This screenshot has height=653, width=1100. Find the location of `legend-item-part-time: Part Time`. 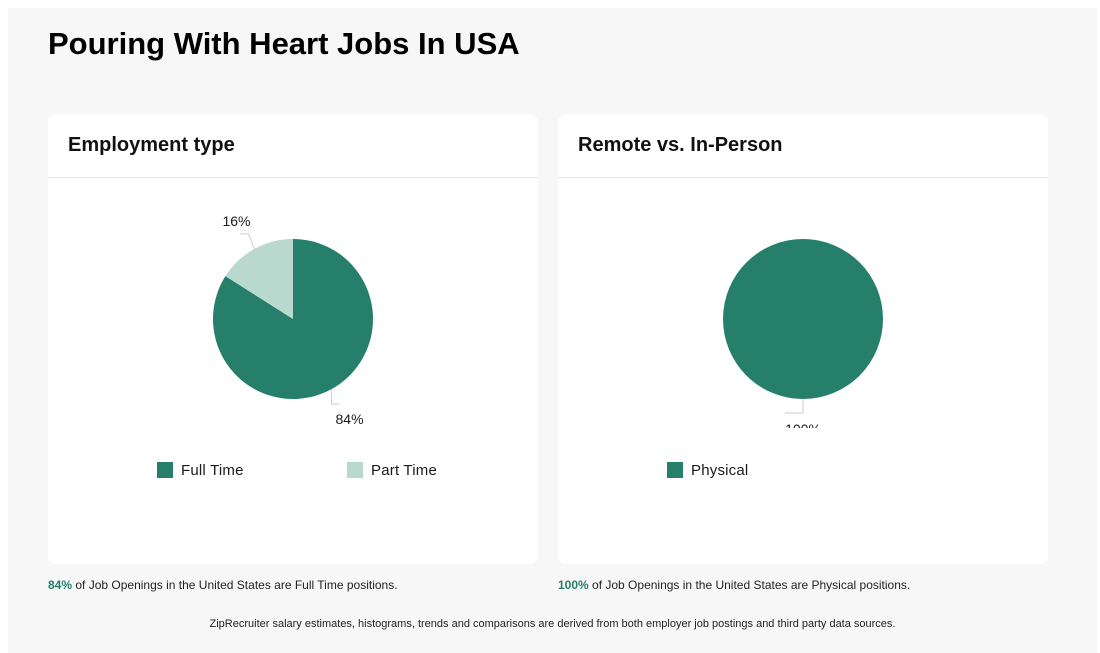

legend-item-part-time: Part Time is located at coordinates (392, 470).